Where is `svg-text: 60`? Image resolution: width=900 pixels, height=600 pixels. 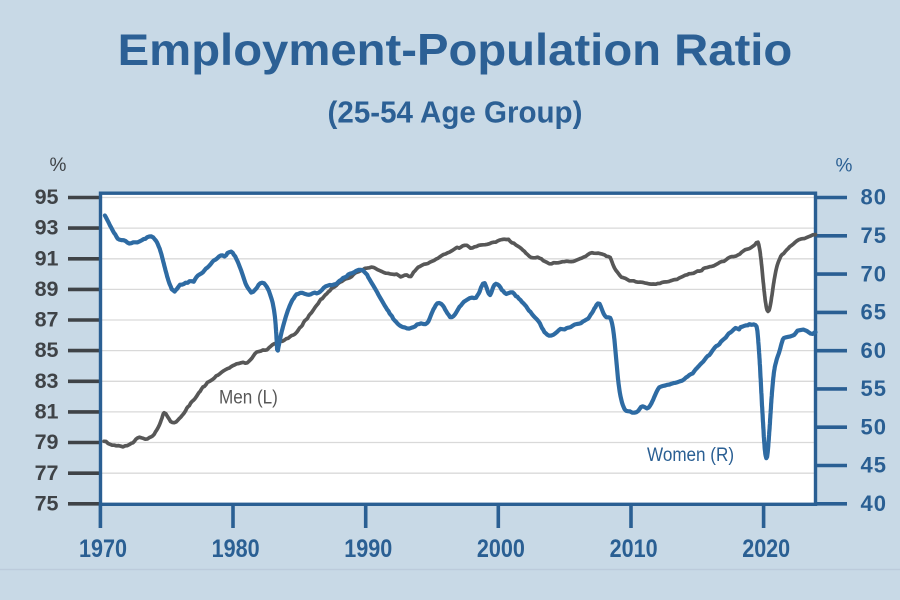
svg-text: 60 is located at coordinates (874, 350).